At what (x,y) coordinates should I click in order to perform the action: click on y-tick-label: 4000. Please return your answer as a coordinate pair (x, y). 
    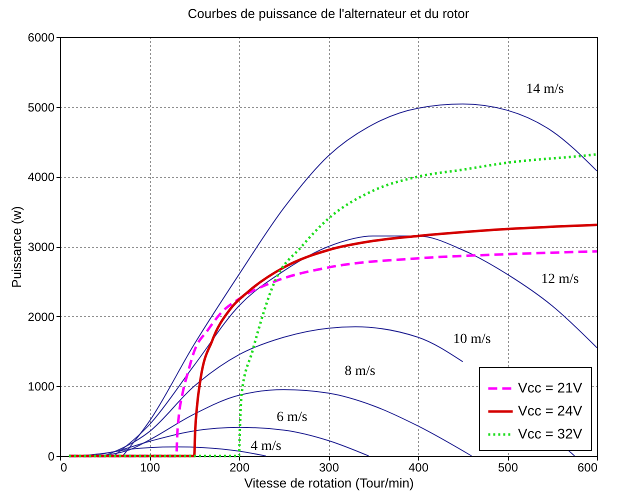
    Looking at the image, I should click on (41, 177).